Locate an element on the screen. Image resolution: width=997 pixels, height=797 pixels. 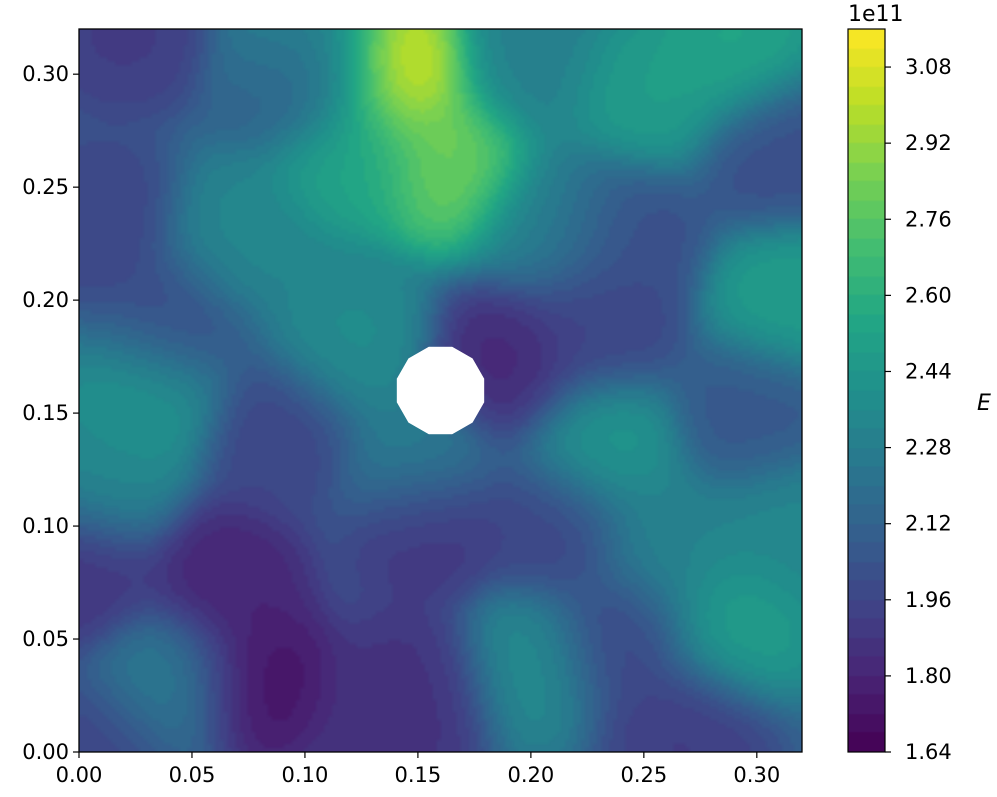
y-tick-label: 0.20 is located at coordinates (45, 300).